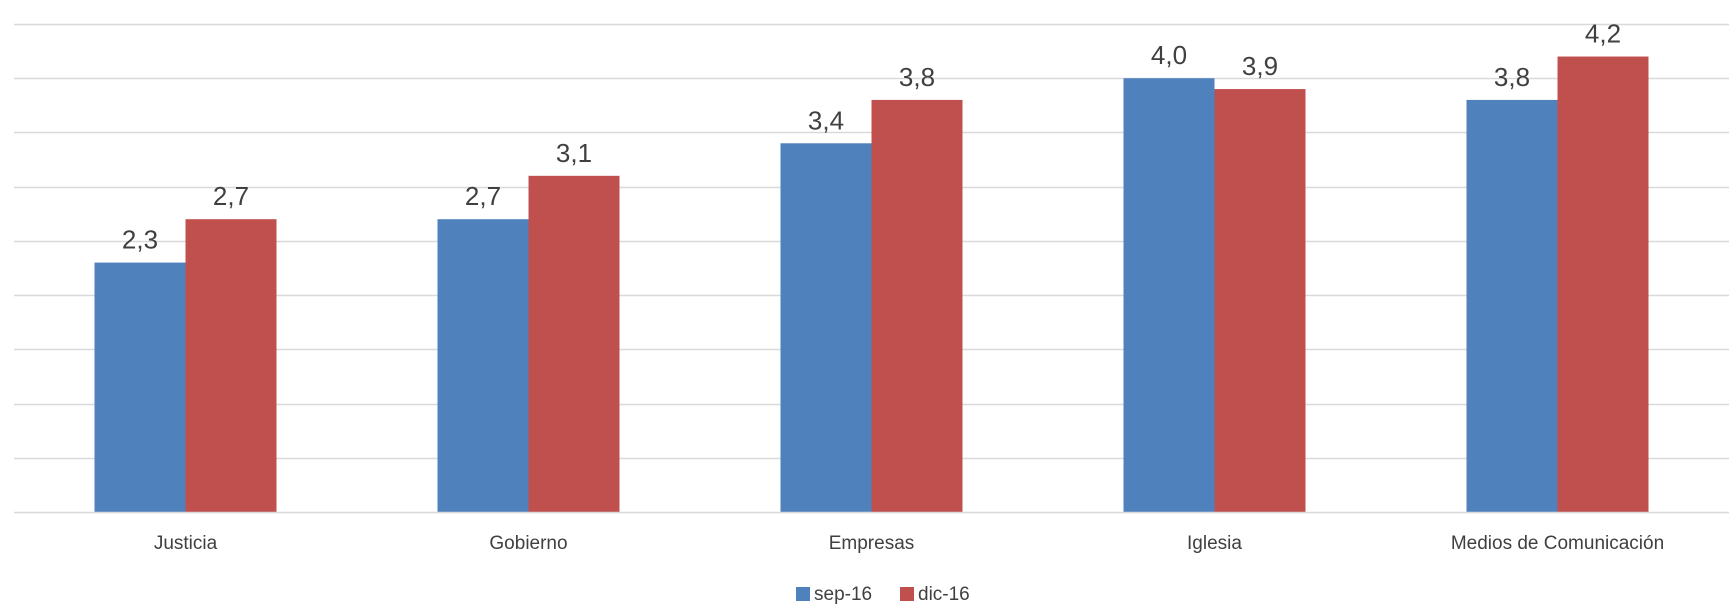 This screenshot has height=606, width=1729. Describe the element at coordinates (872, 543) in the screenshot. I see `category-label-2: Empresas` at that location.